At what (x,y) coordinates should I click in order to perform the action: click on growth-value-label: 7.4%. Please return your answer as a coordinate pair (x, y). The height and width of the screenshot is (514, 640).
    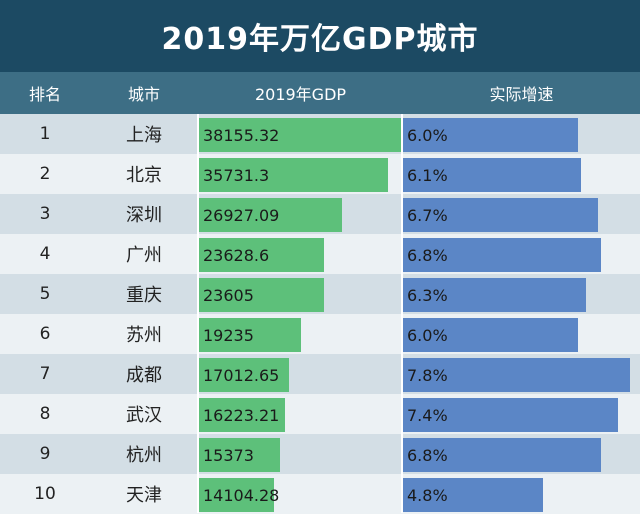
    Looking at the image, I should click on (427, 415).